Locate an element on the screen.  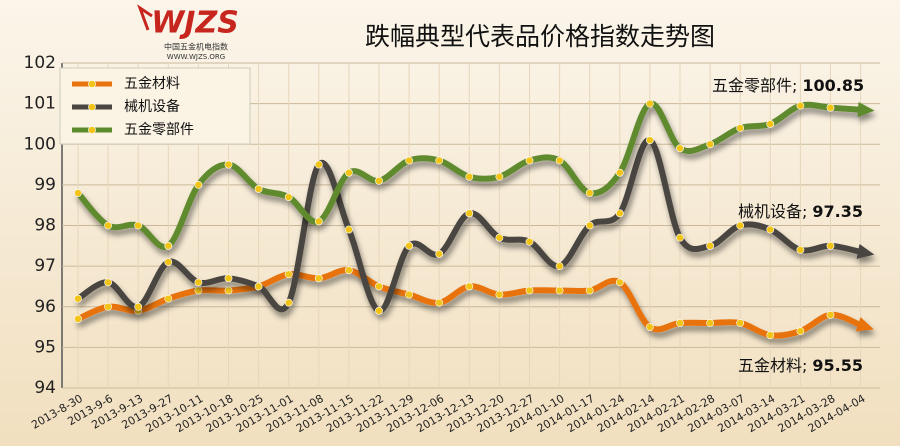
logo-site: WWW.WJZS.ORG is located at coordinates (196, 57).